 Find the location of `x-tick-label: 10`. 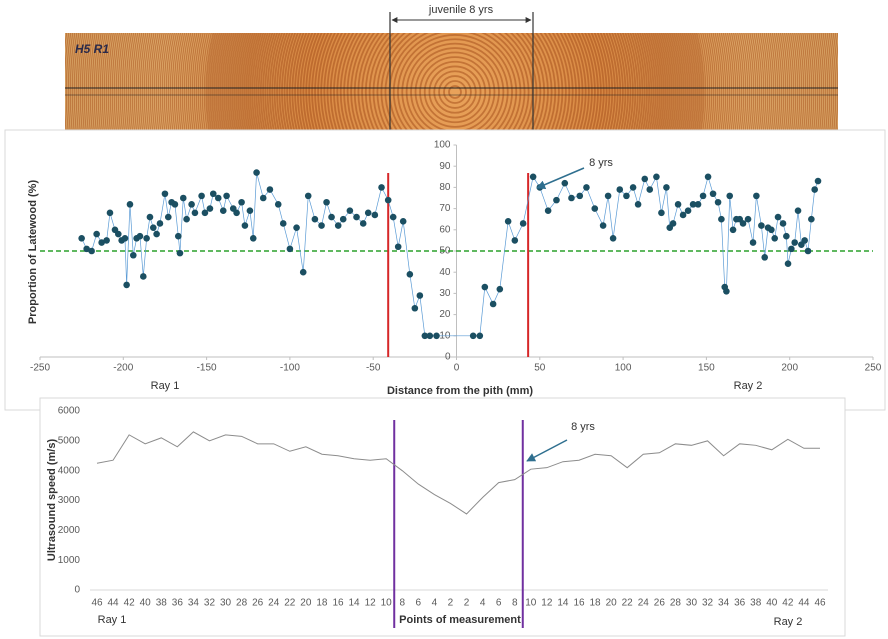

x-tick-label: 10 is located at coordinates (387, 603).